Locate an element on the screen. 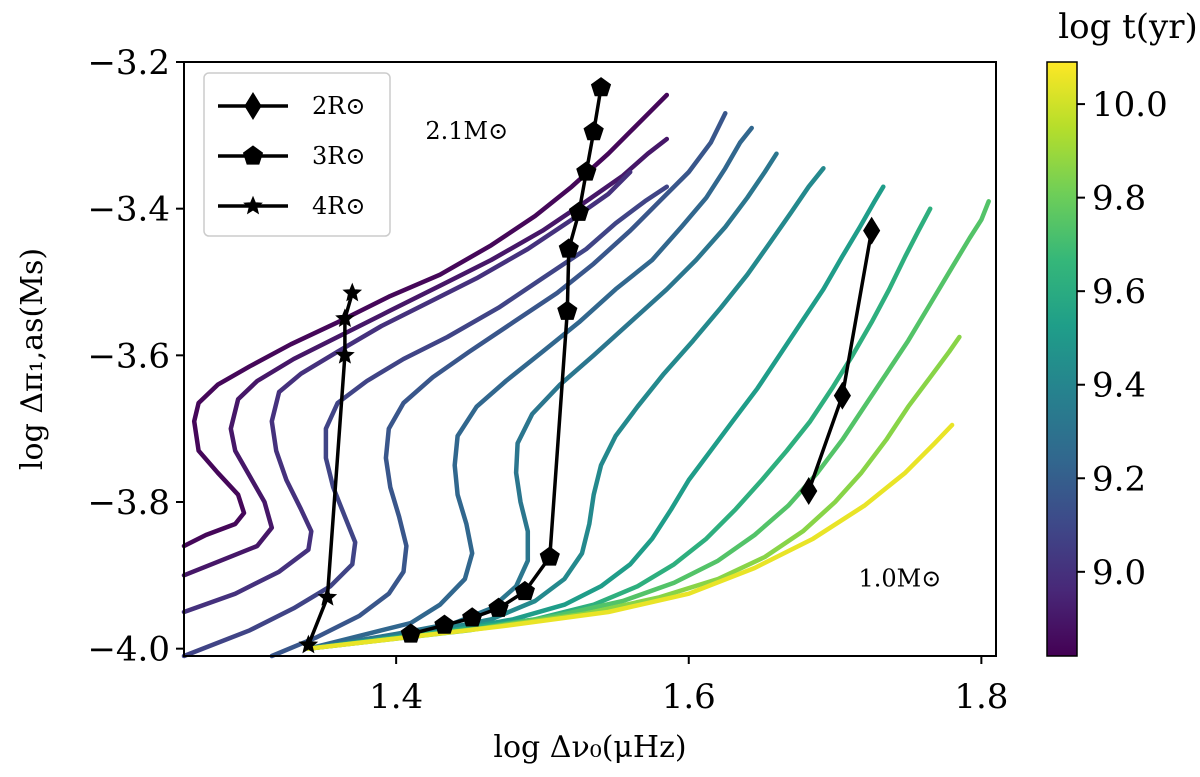 The height and width of the screenshot is (777, 1200). colorbar: 9.0 9.2 9.4 9.6 9.8 10.0 log t(yr) is located at coordinates (1122, 332).